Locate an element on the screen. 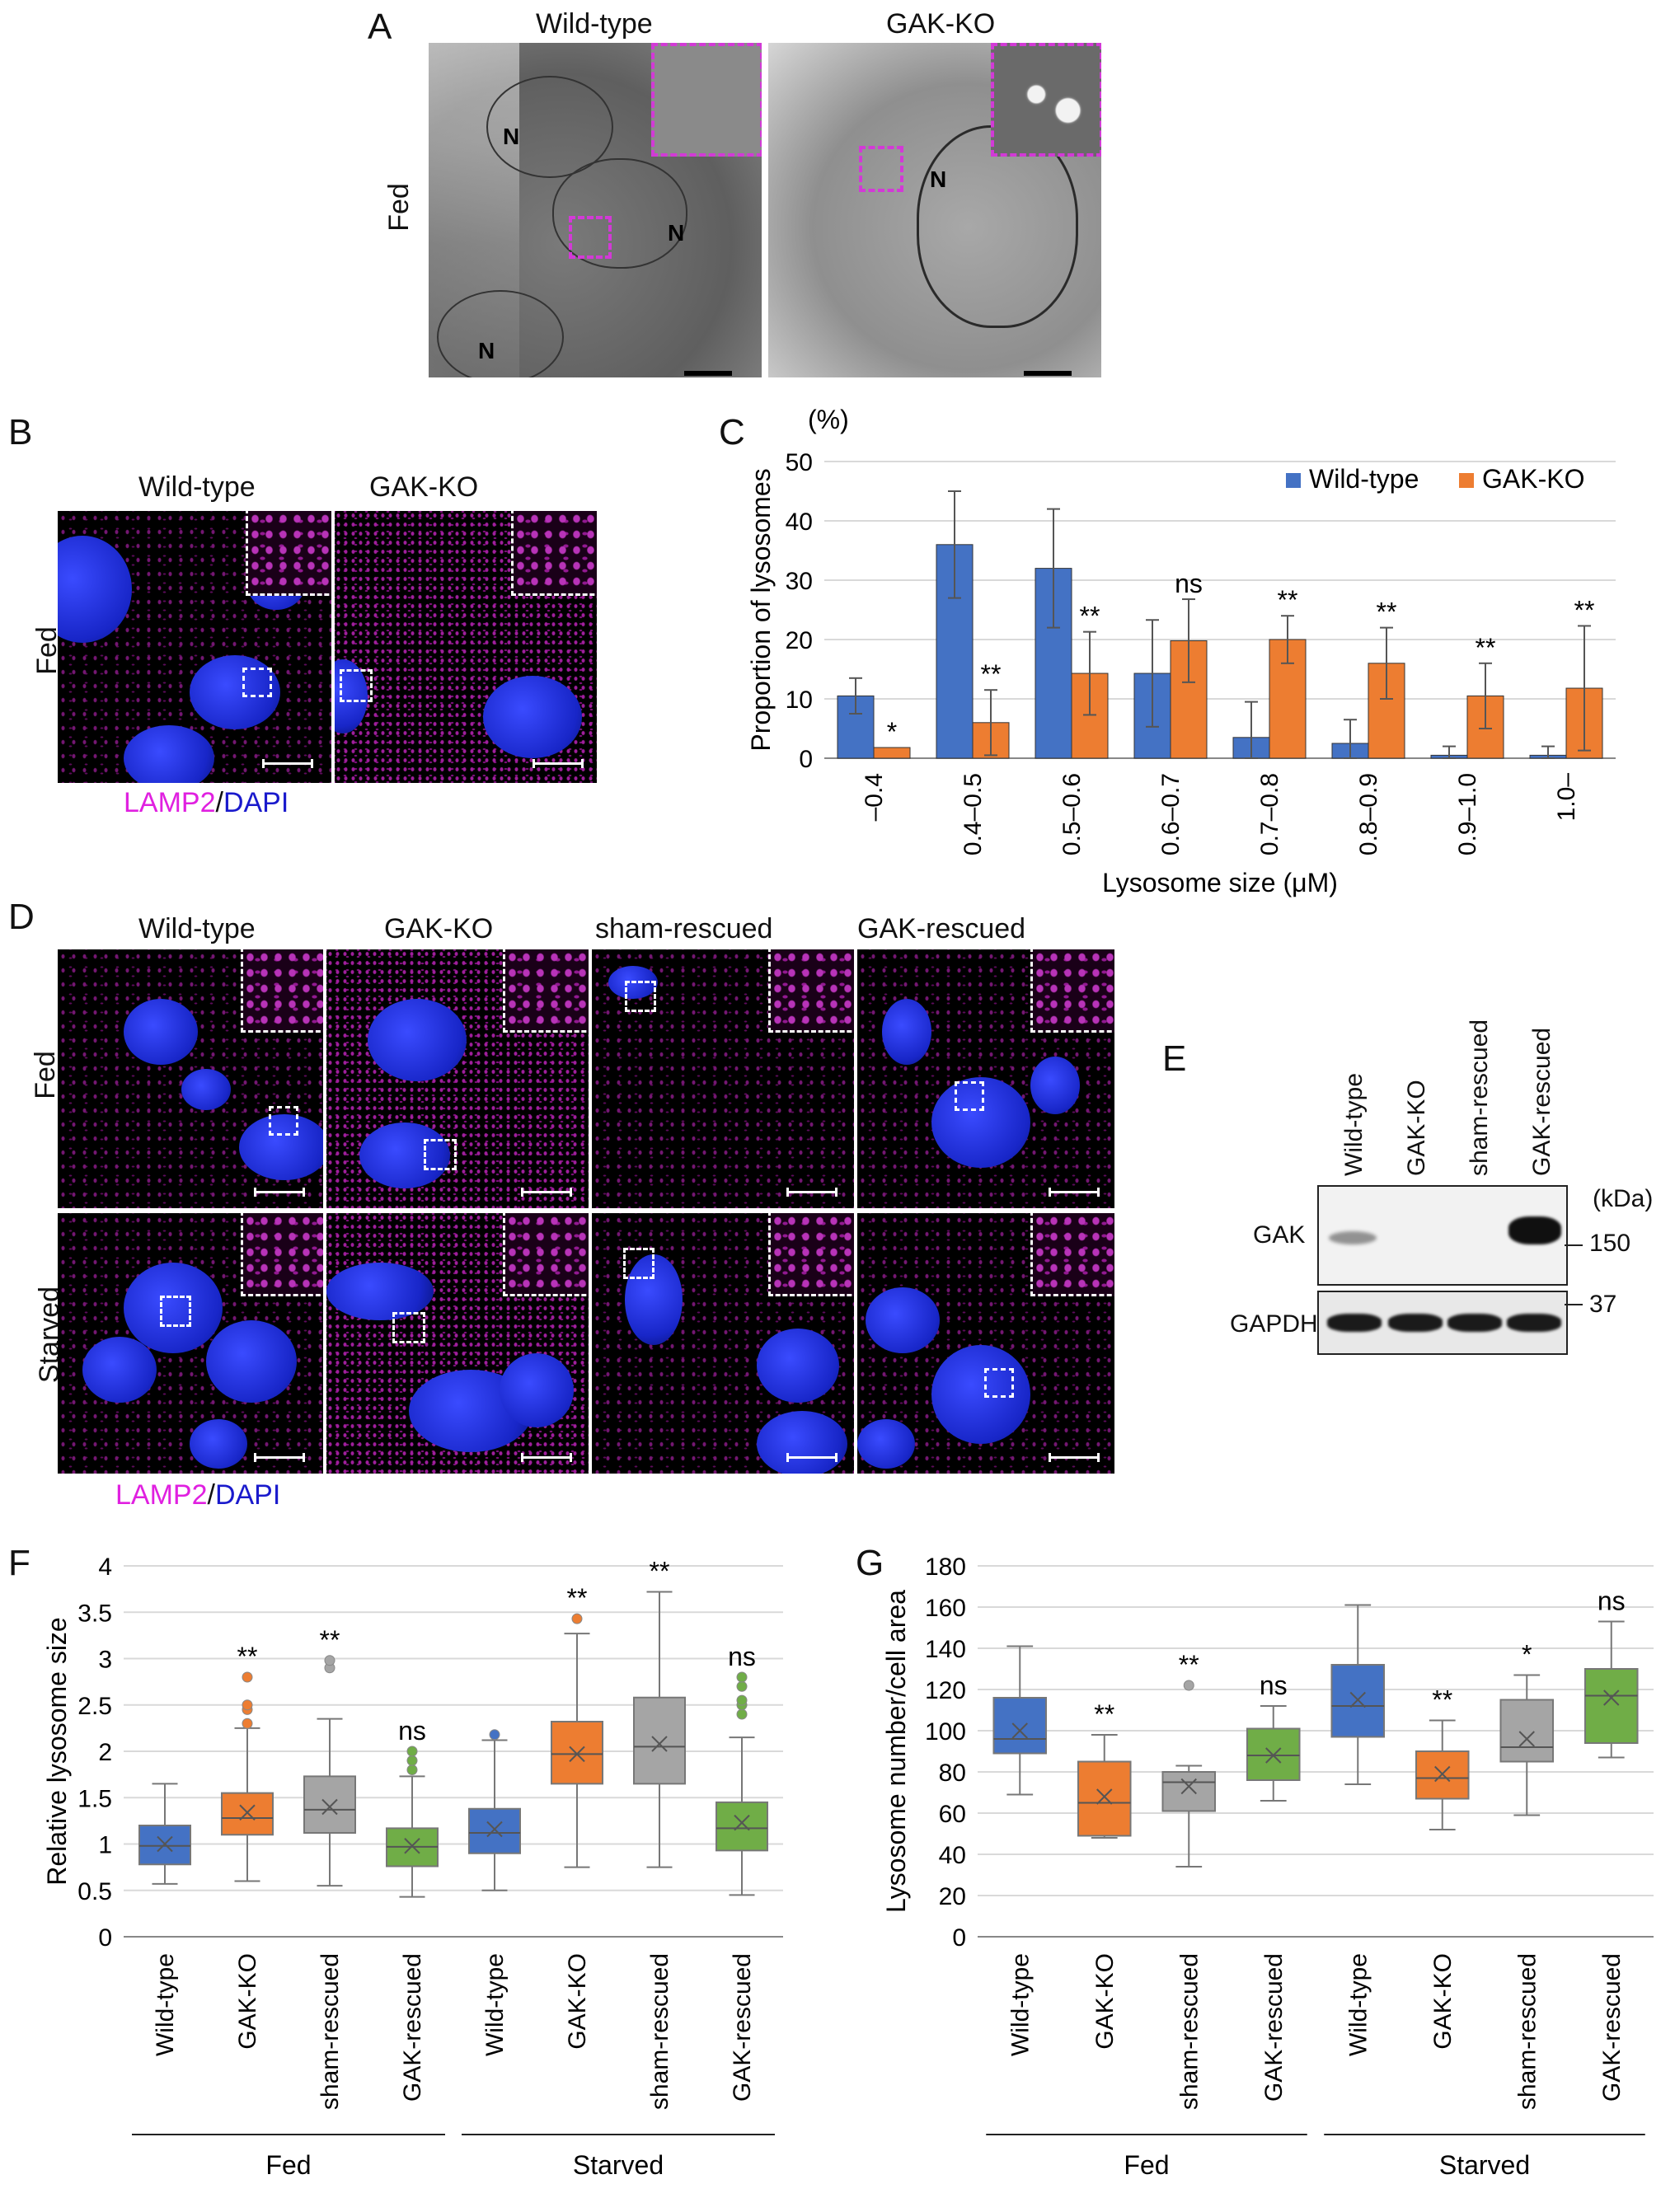 This screenshot has height=2212, width=1675. x-tick-label: –0.4 is located at coordinates (874, 797).